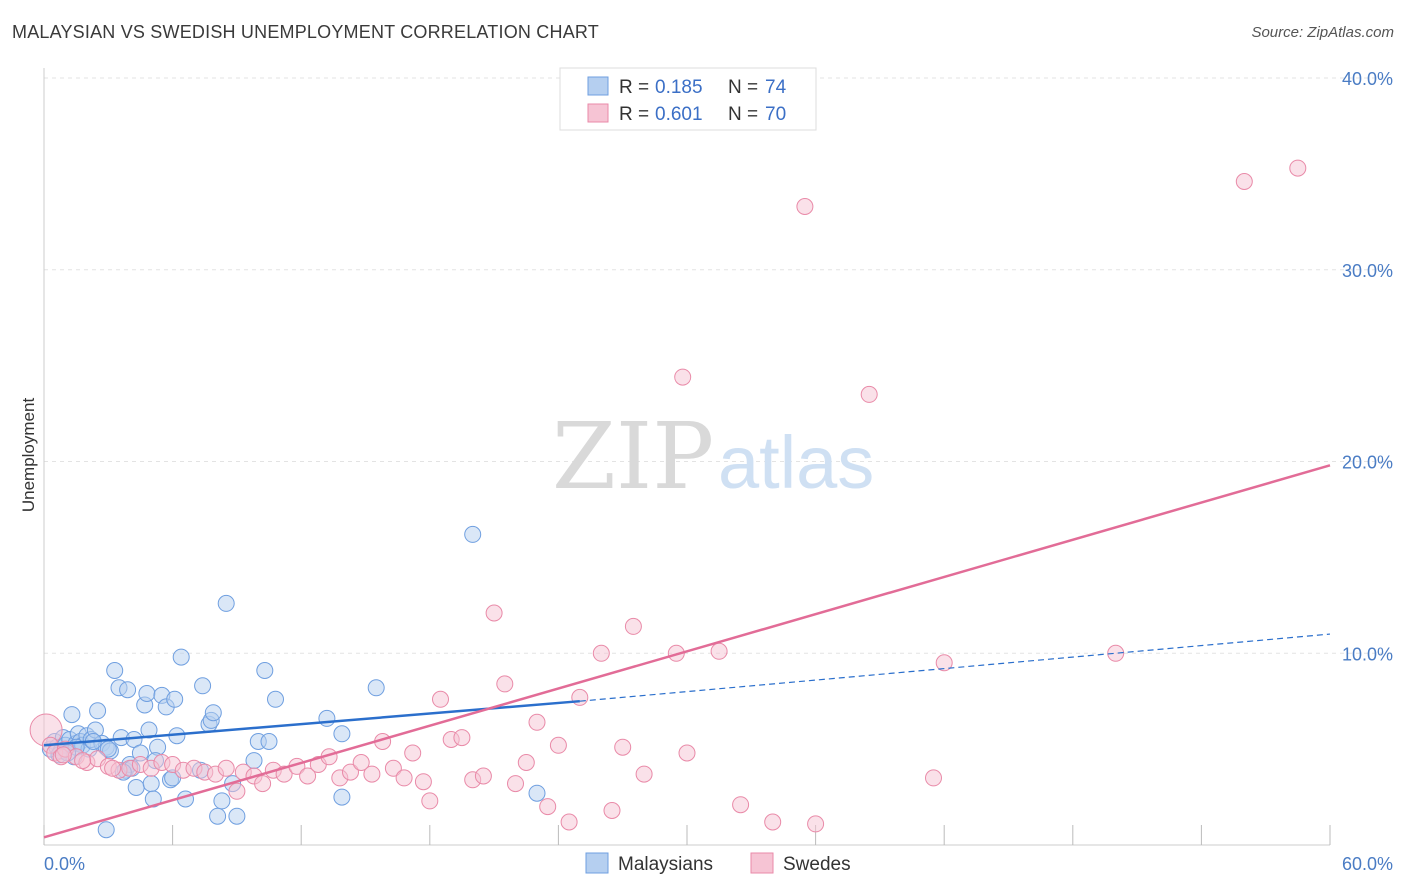 This screenshot has height=892, width=1406. I want to click on trendline-malaysians, so click(311, 723).